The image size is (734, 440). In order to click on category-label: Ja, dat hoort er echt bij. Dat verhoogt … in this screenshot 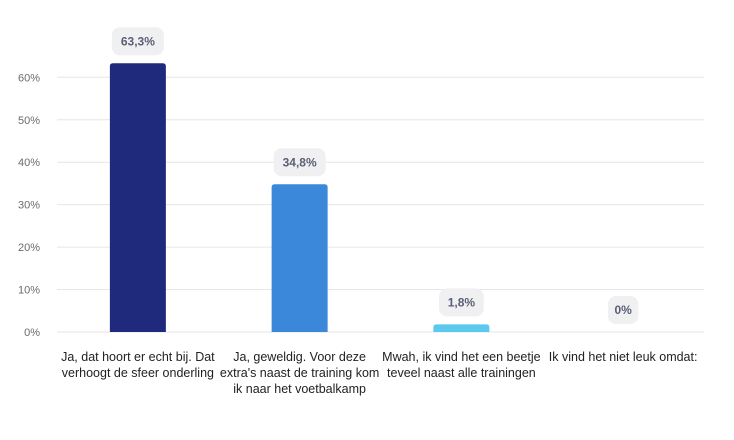, I will do `click(138, 365)`.